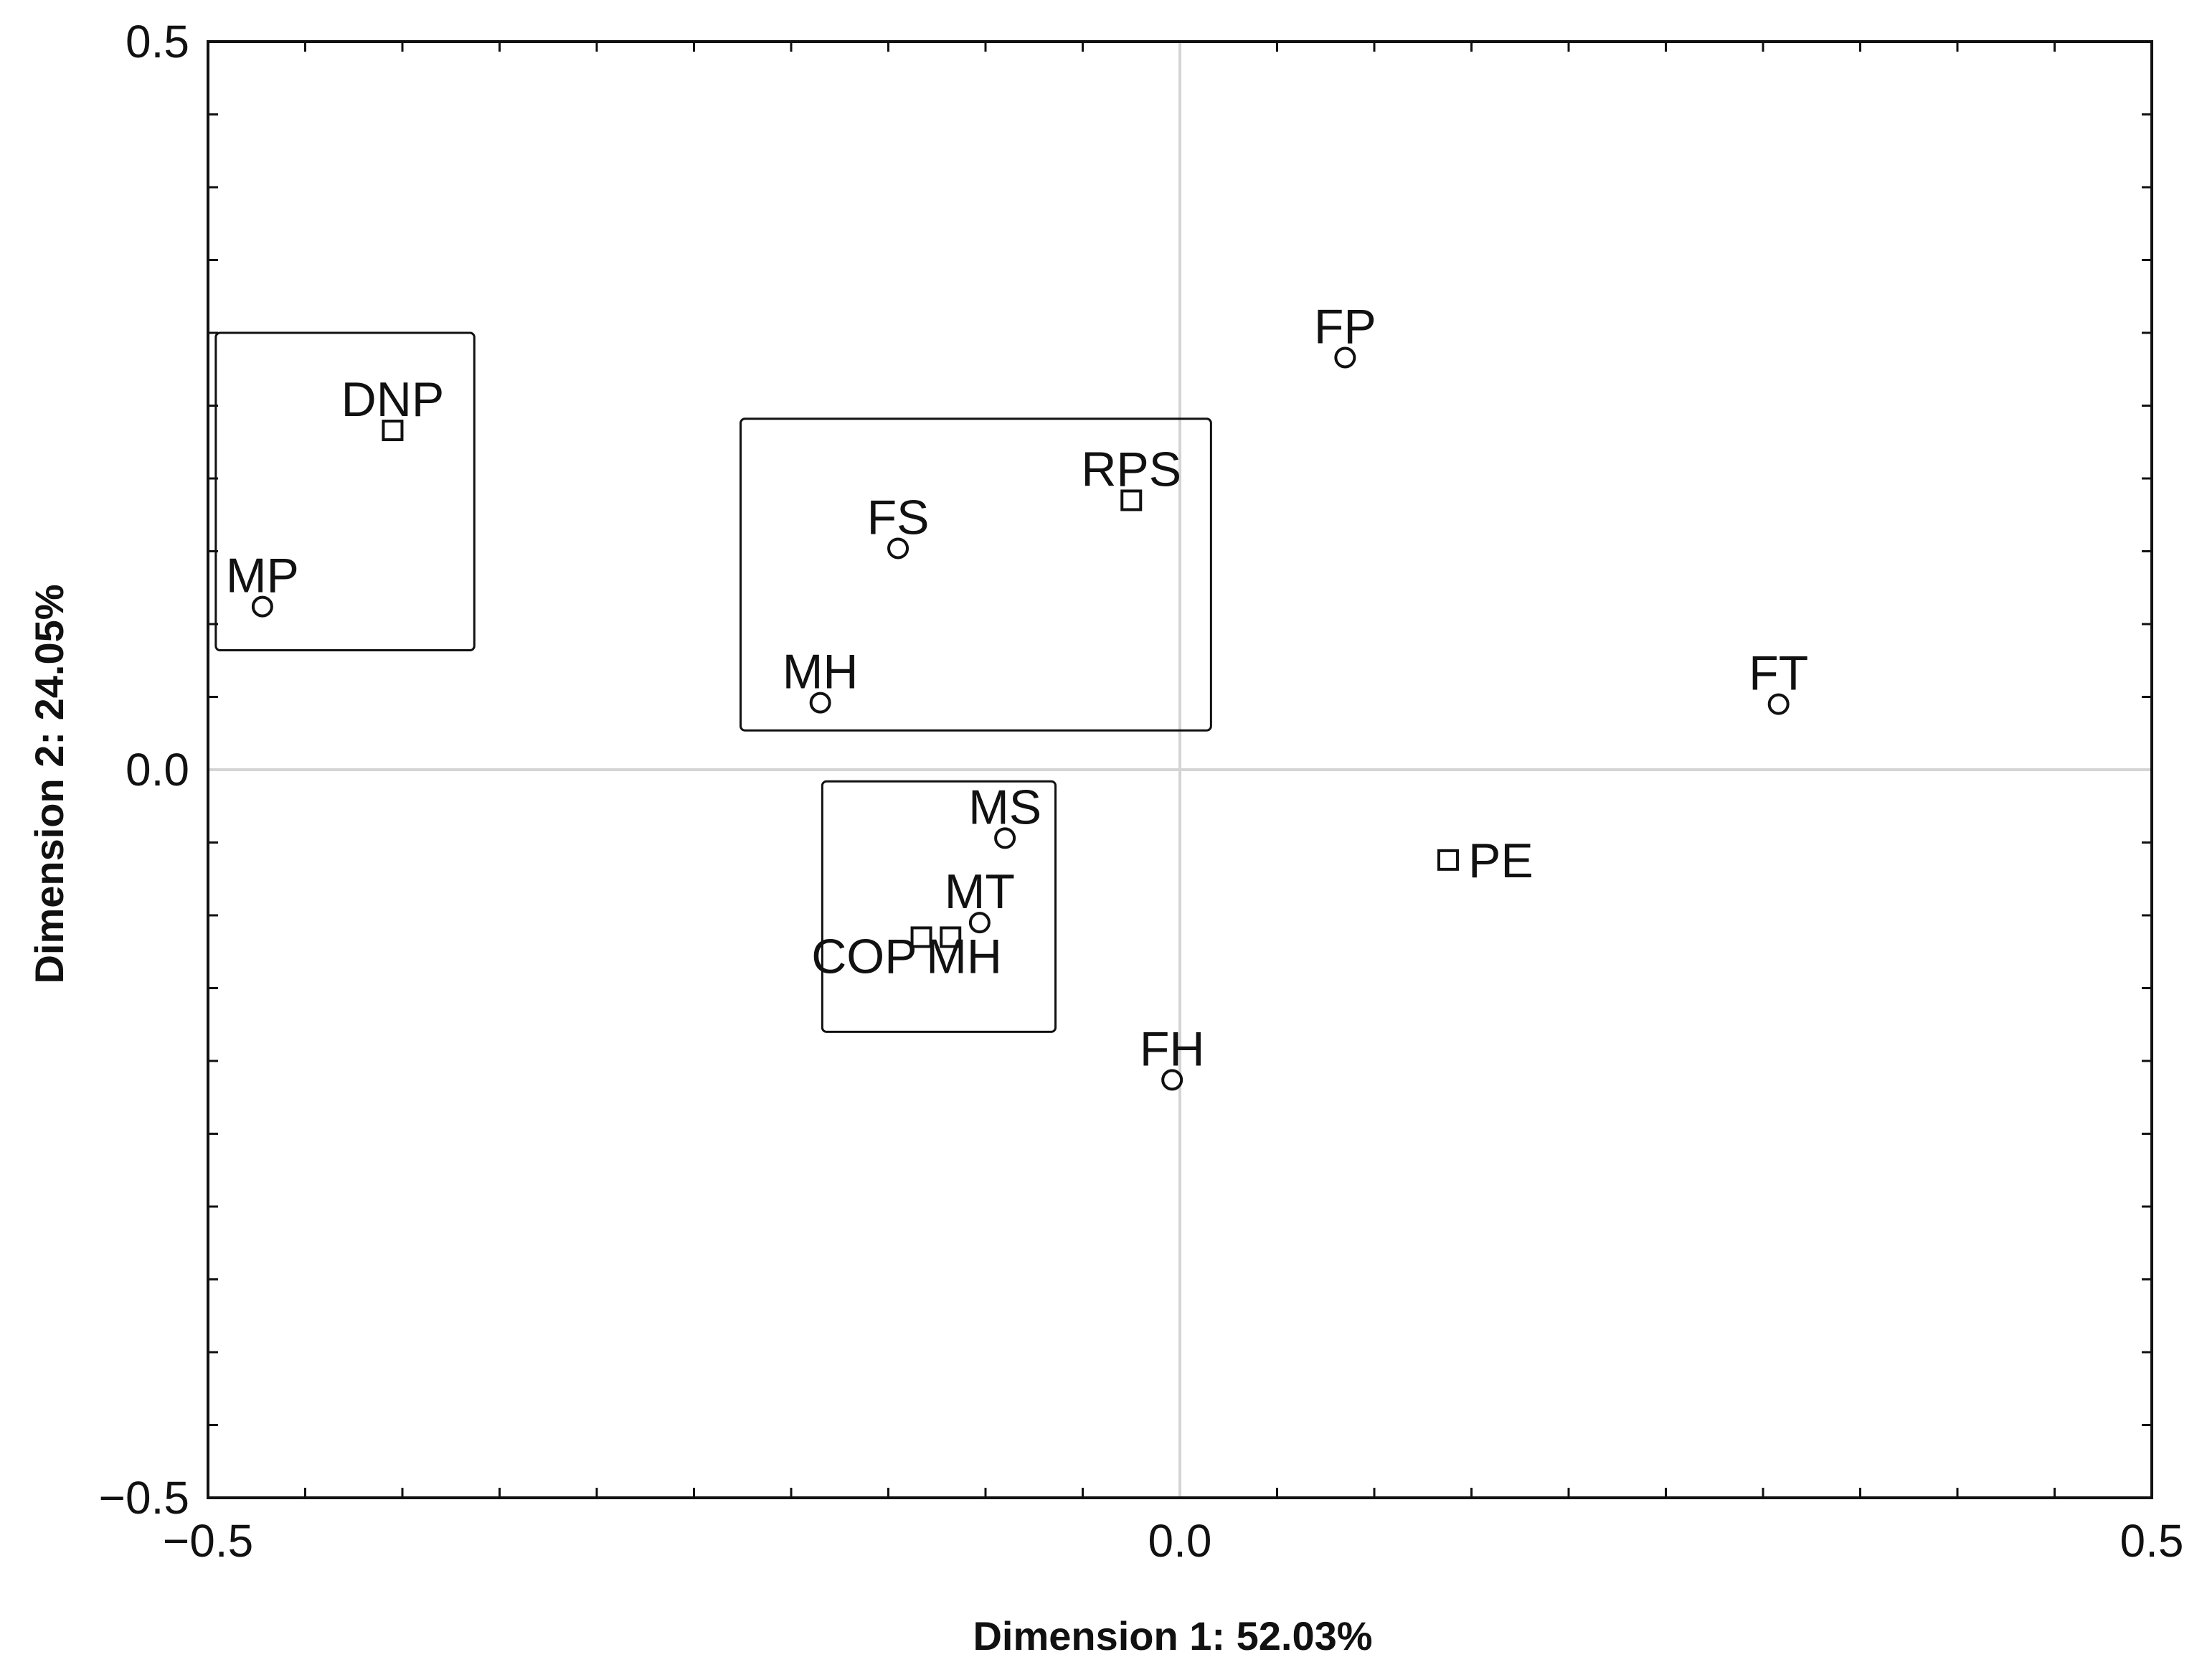 The width and height of the screenshot is (2202, 1680). Describe the element at coordinates (144, 1498) in the screenshot. I see `y-tick-label: −0.5` at that location.